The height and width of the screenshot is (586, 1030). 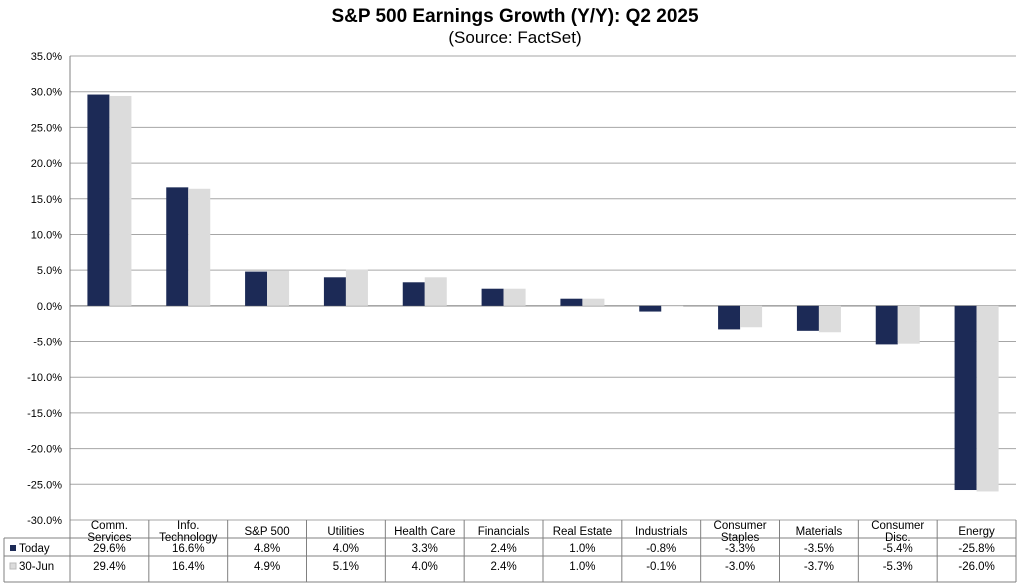 I want to click on data-label: 16.4%, so click(x=188, y=567).